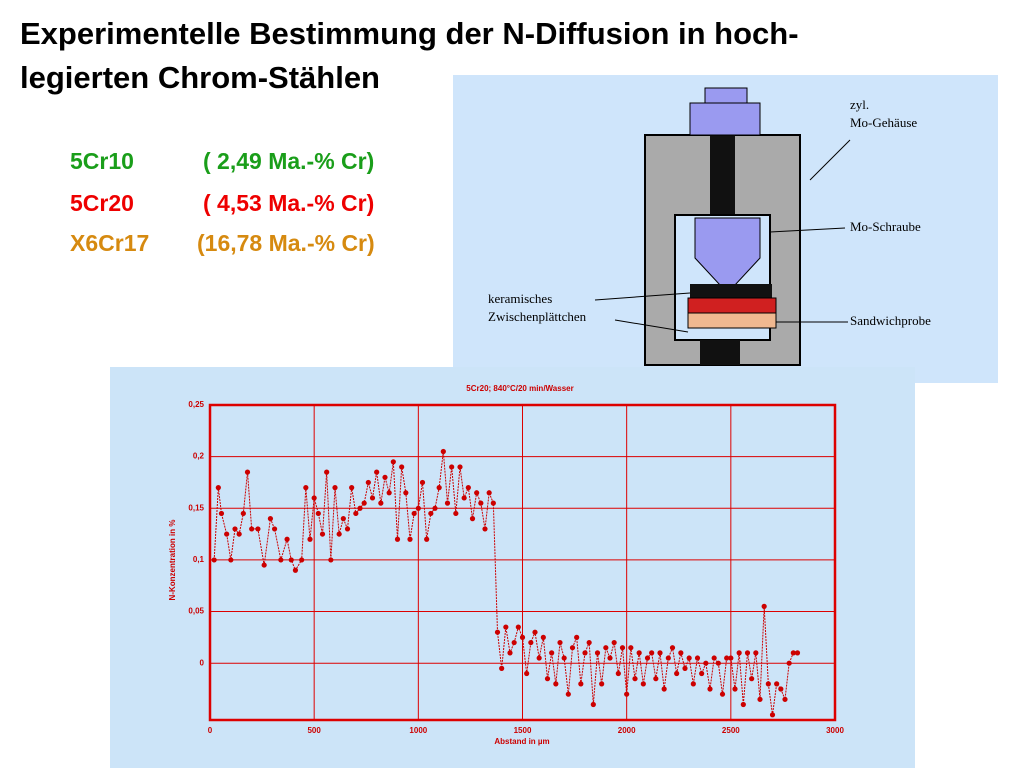 Image resolution: width=1024 pixels, height=773 pixels. What do you see at coordinates (731, 730) in the screenshot?
I see `x-tick-label: 2500` at bounding box center [731, 730].